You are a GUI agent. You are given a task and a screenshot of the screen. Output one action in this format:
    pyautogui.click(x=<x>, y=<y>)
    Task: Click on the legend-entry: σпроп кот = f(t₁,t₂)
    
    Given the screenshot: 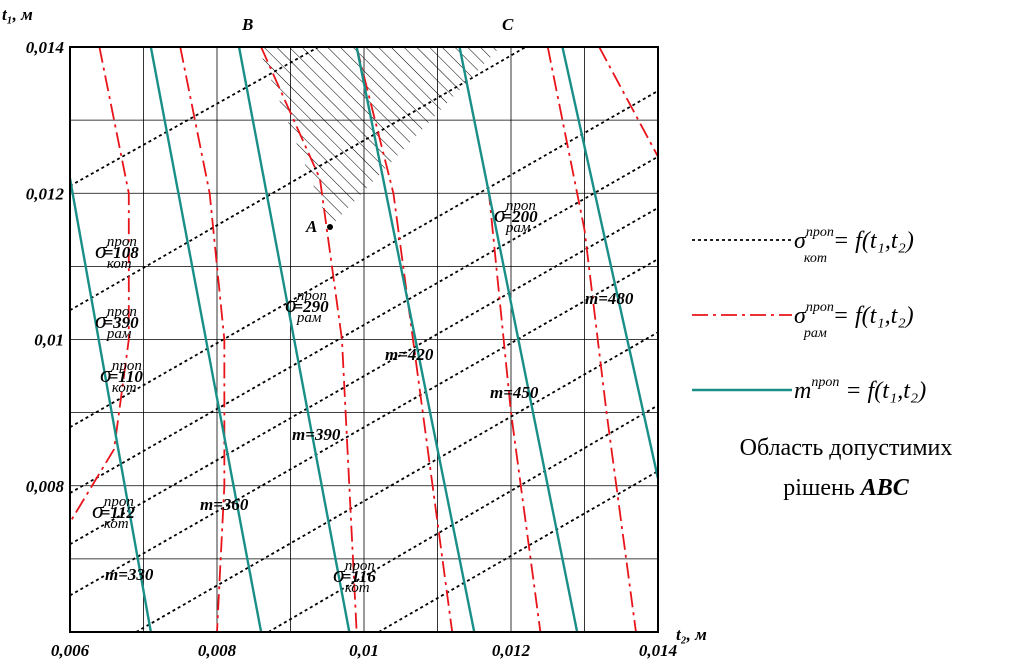 What is the action you would take?
    pyautogui.click(x=854, y=245)
    